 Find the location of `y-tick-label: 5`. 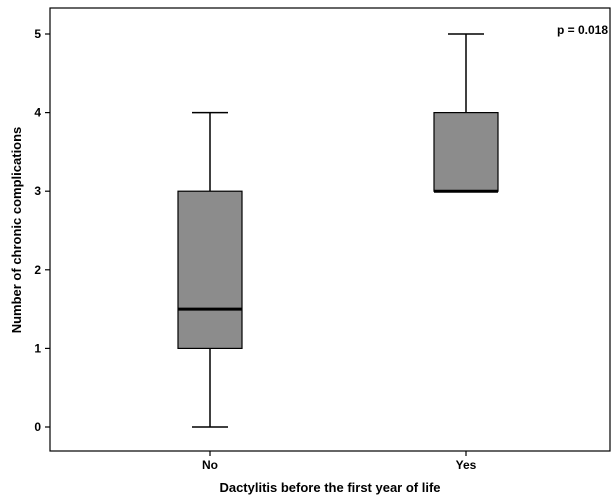

y-tick-label: 5 is located at coordinates (37, 34).